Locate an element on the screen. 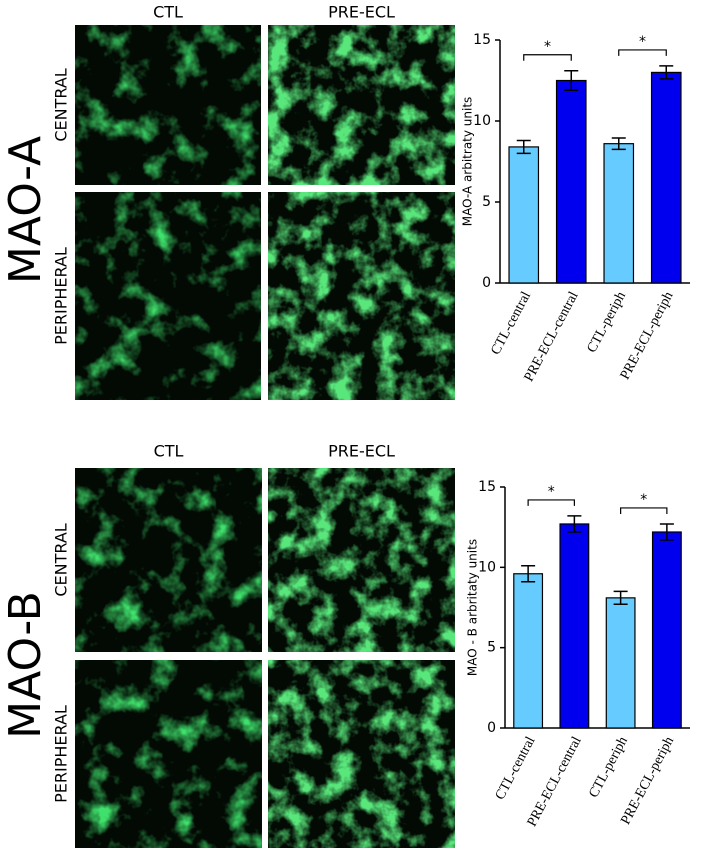 The width and height of the screenshot is (708, 848). x-tick-label: PRE-ECL-periph is located at coordinates (647, 335).